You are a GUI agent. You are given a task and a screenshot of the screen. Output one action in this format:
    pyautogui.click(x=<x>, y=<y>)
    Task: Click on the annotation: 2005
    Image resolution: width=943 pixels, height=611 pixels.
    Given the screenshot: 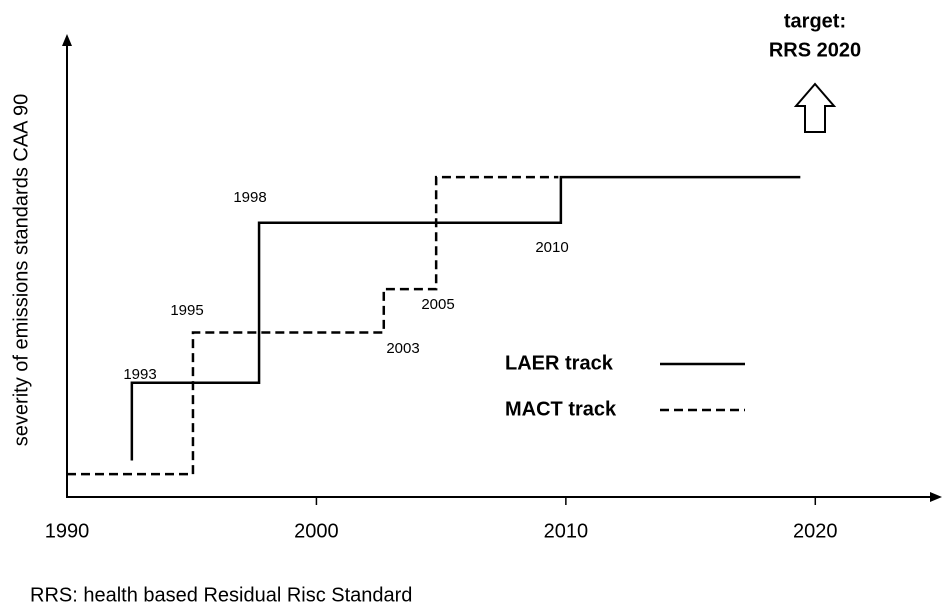 What is the action you would take?
    pyautogui.click(x=437, y=304)
    